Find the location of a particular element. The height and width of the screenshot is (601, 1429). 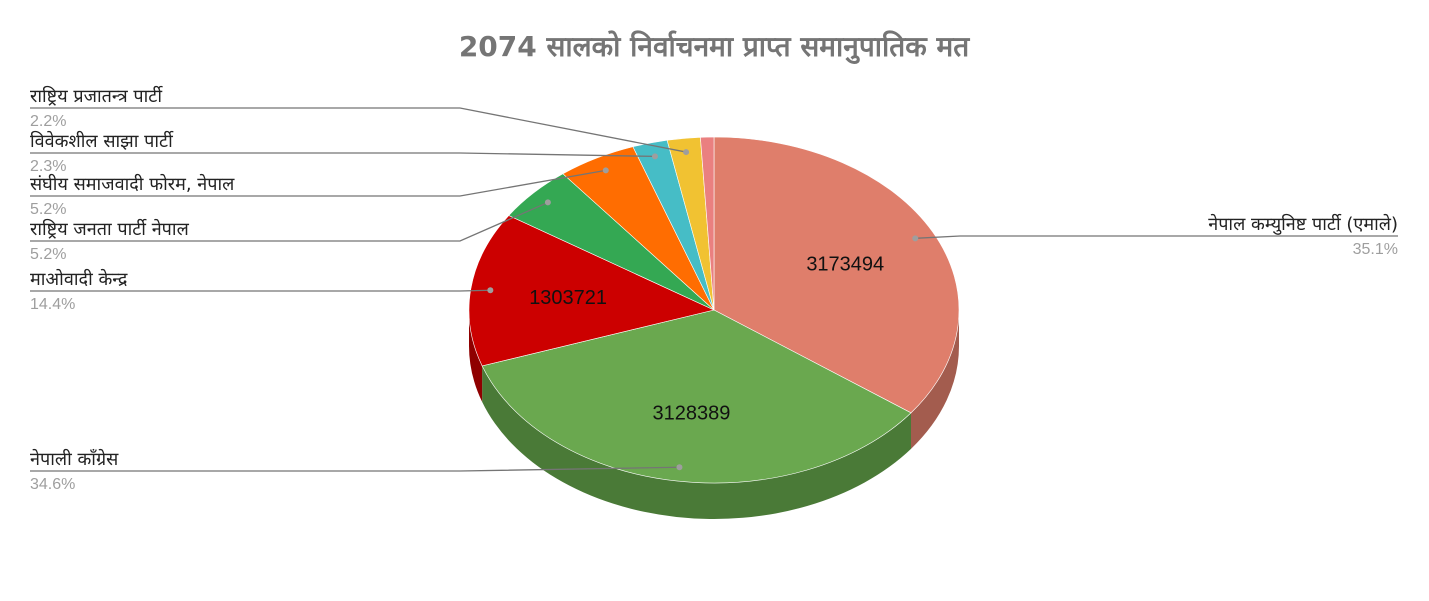

slice-percent-2: 14.4% is located at coordinates (52, 304).